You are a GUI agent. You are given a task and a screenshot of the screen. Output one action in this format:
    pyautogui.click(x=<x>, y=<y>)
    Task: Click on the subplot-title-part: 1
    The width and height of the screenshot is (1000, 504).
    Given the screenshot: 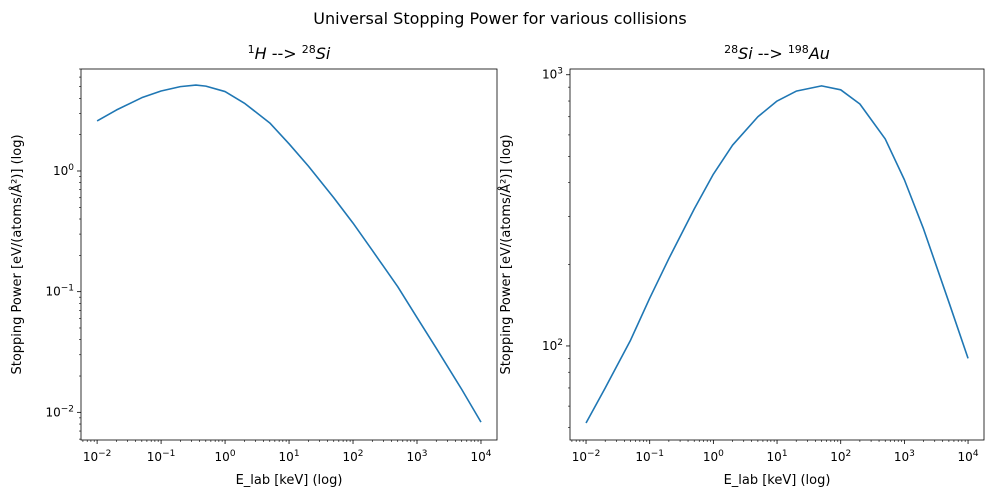 What is the action you would take?
    pyautogui.click(x=251, y=49)
    